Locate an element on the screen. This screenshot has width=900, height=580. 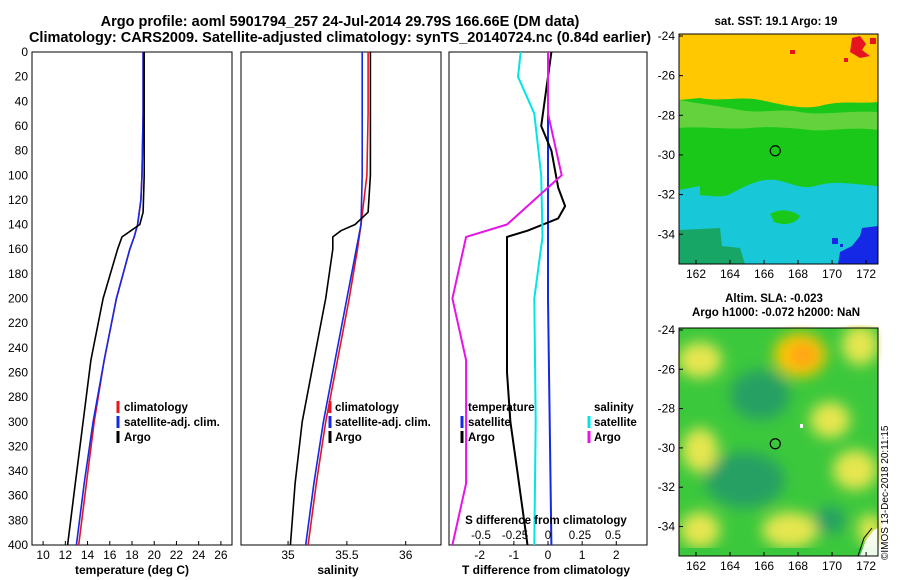
legend-label-climatology: climatology is located at coordinates (367, 408).